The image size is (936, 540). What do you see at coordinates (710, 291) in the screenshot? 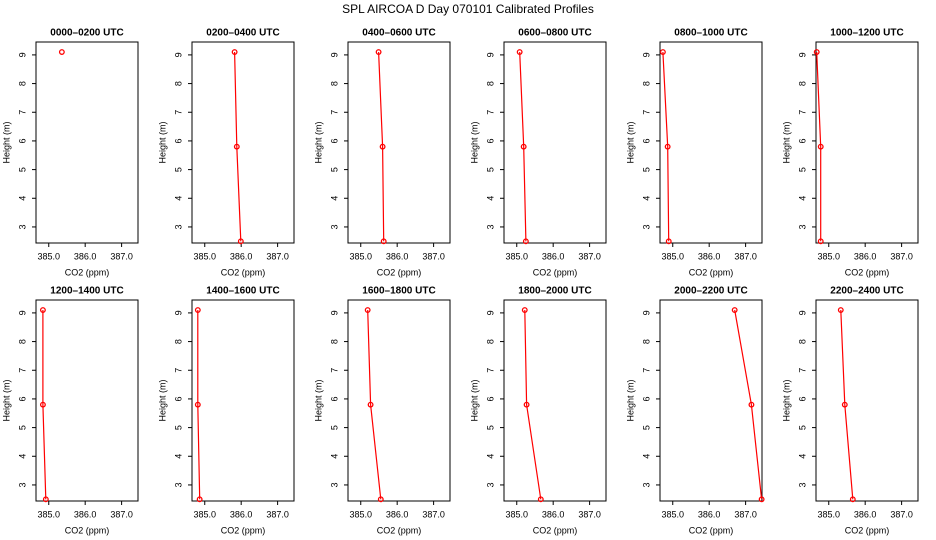
I see `panel-title: 2000–2200 UTC` at bounding box center [710, 291].